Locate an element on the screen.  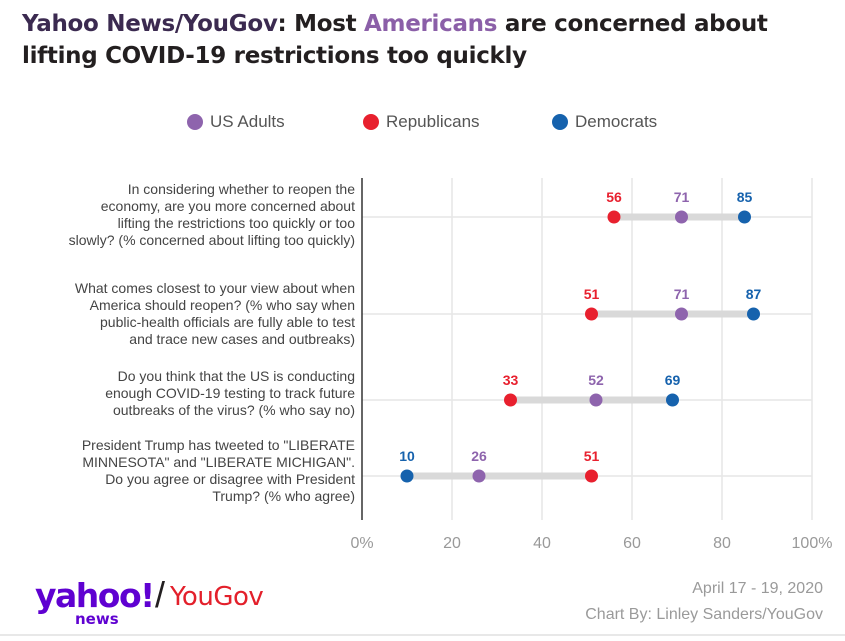
survey-date: April 17 - 19, 2020 is located at coordinates (757, 588).